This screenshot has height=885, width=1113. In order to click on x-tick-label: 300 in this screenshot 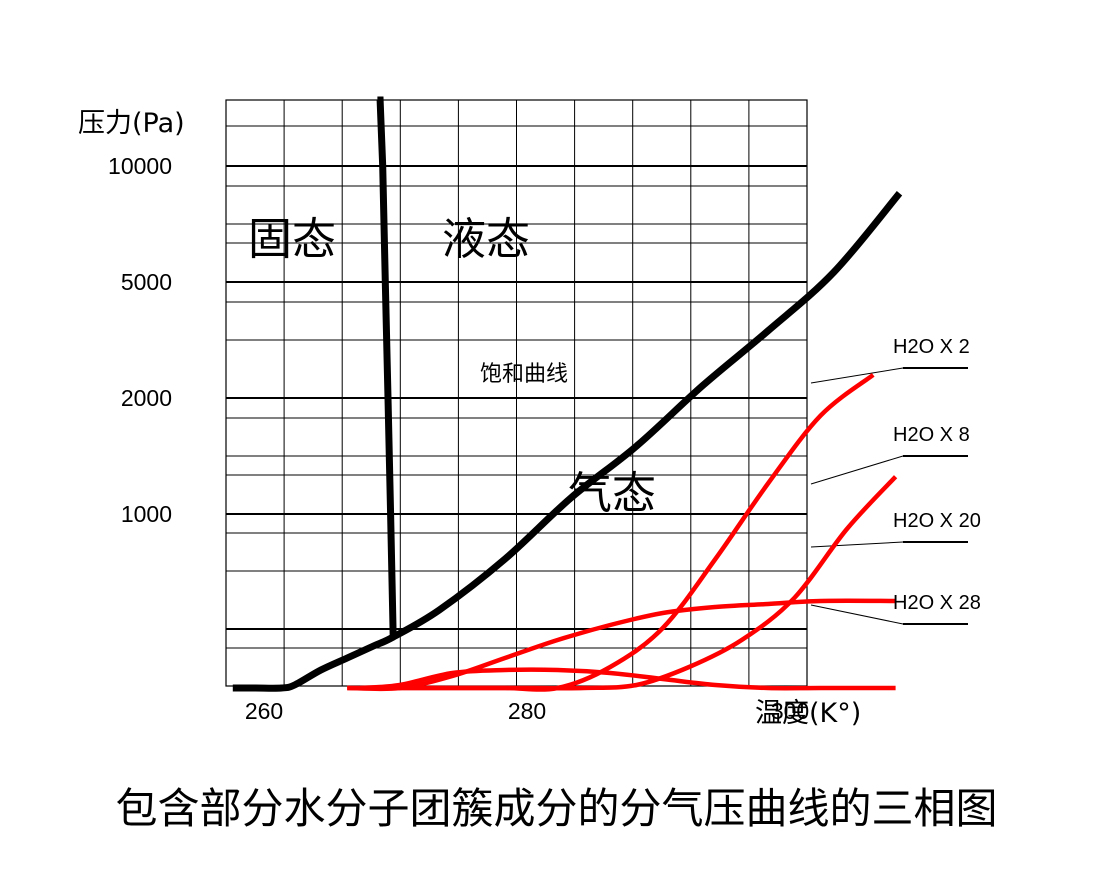, I will do `click(790, 711)`.